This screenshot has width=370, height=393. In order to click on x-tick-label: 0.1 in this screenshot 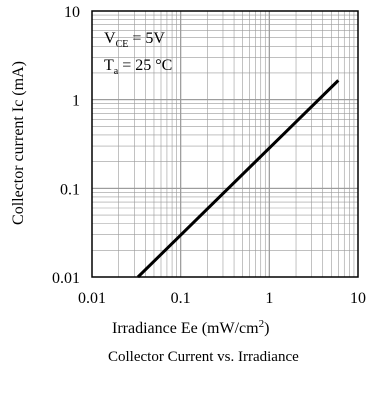, I will do `click(181, 298)`.